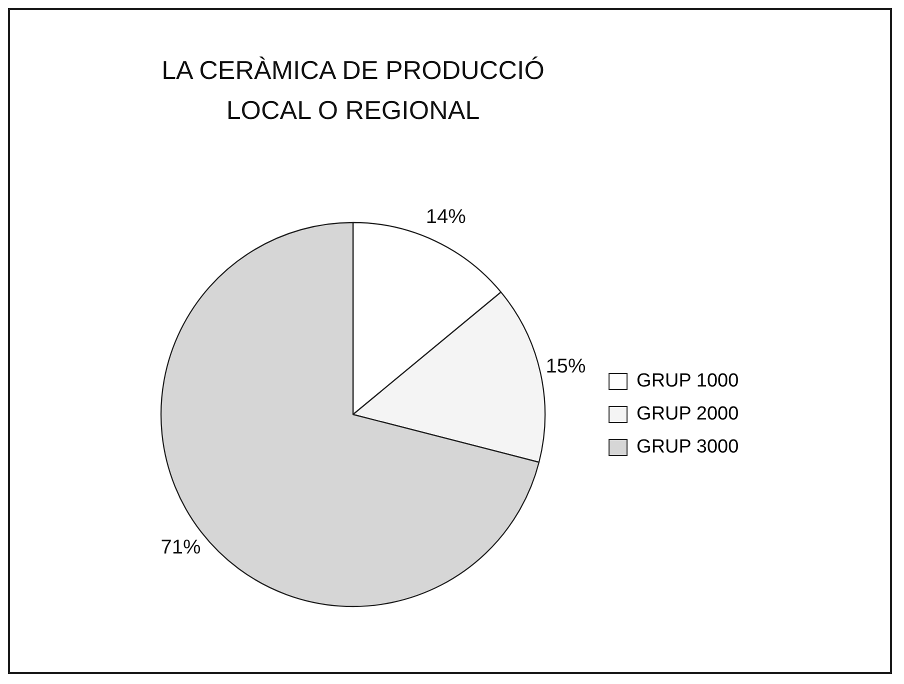 This screenshot has width=904, height=684. Describe the element at coordinates (566, 366) in the screenshot. I see `data-label: 15%` at that location.